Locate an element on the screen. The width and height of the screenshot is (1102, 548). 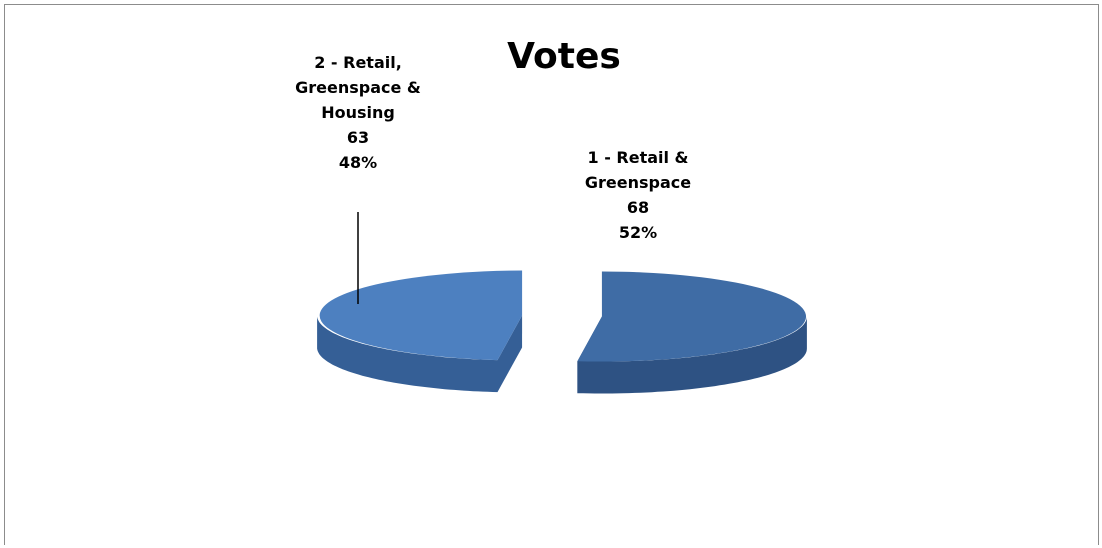
slice-label-1-line-1: 1 - Retail & is located at coordinates (638, 157).